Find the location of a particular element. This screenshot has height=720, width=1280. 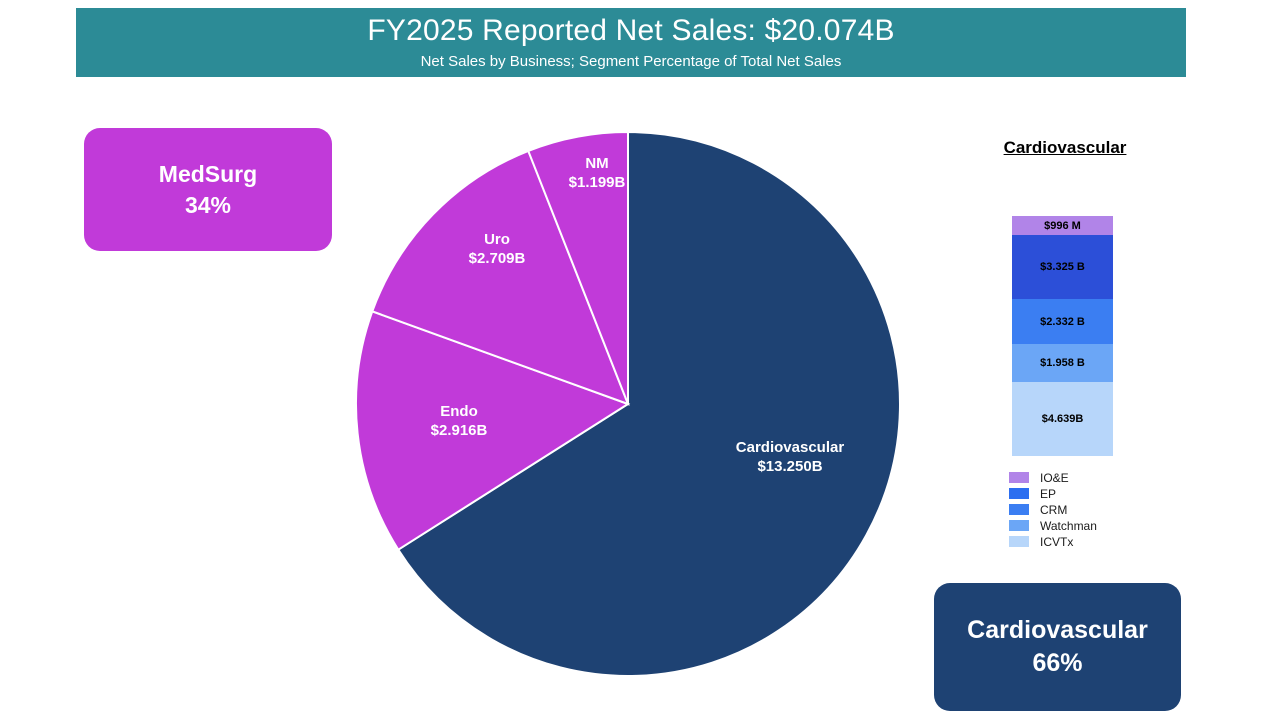

callout-cardiovascular-label: Cardiovascular is located at coordinates (1057, 630).